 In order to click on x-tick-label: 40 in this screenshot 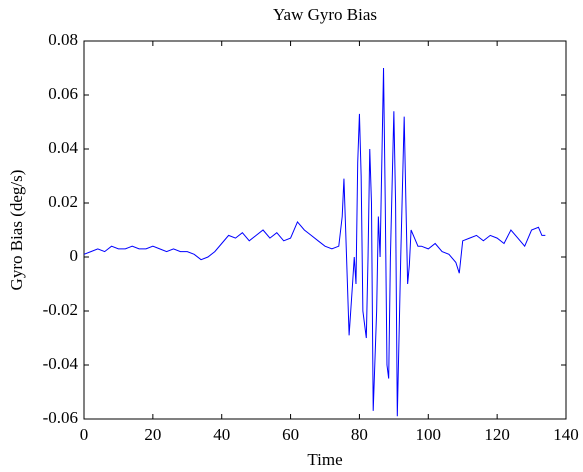, I will do `click(221, 434)`.